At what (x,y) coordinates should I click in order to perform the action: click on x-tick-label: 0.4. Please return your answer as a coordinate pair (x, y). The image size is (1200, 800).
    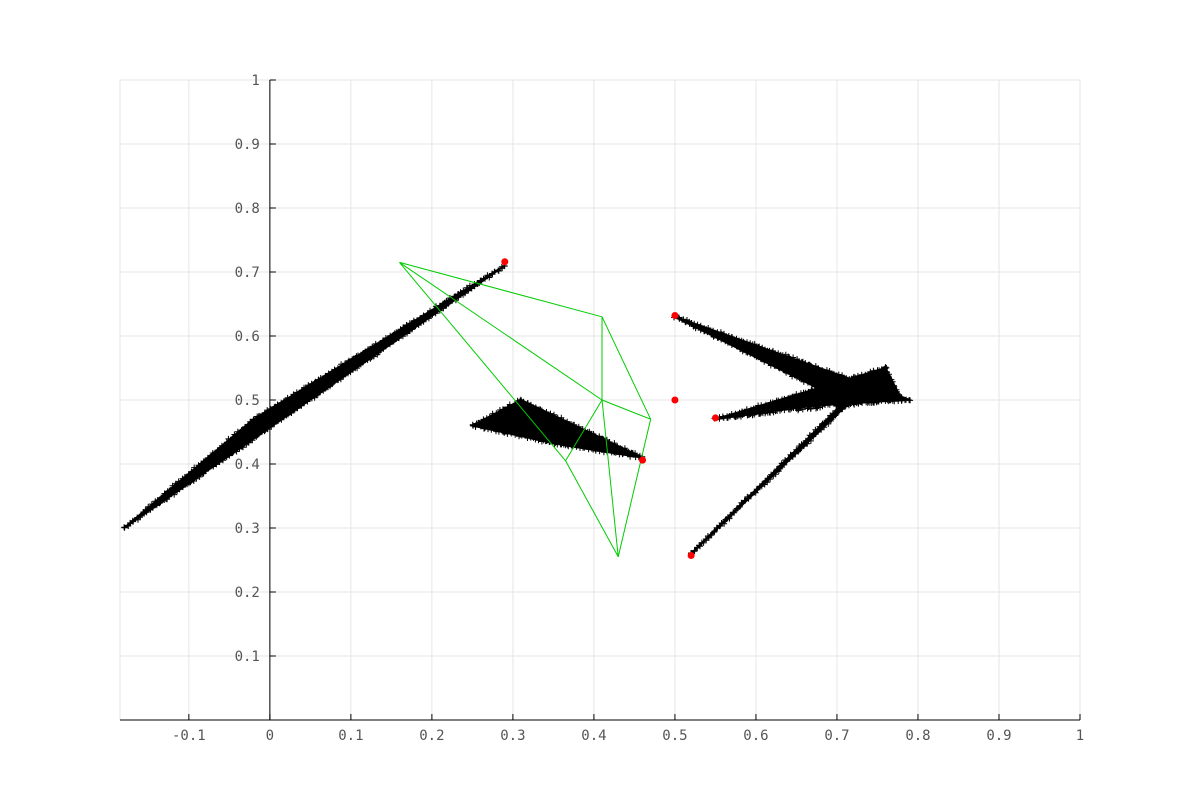
    Looking at the image, I should click on (593, 736).